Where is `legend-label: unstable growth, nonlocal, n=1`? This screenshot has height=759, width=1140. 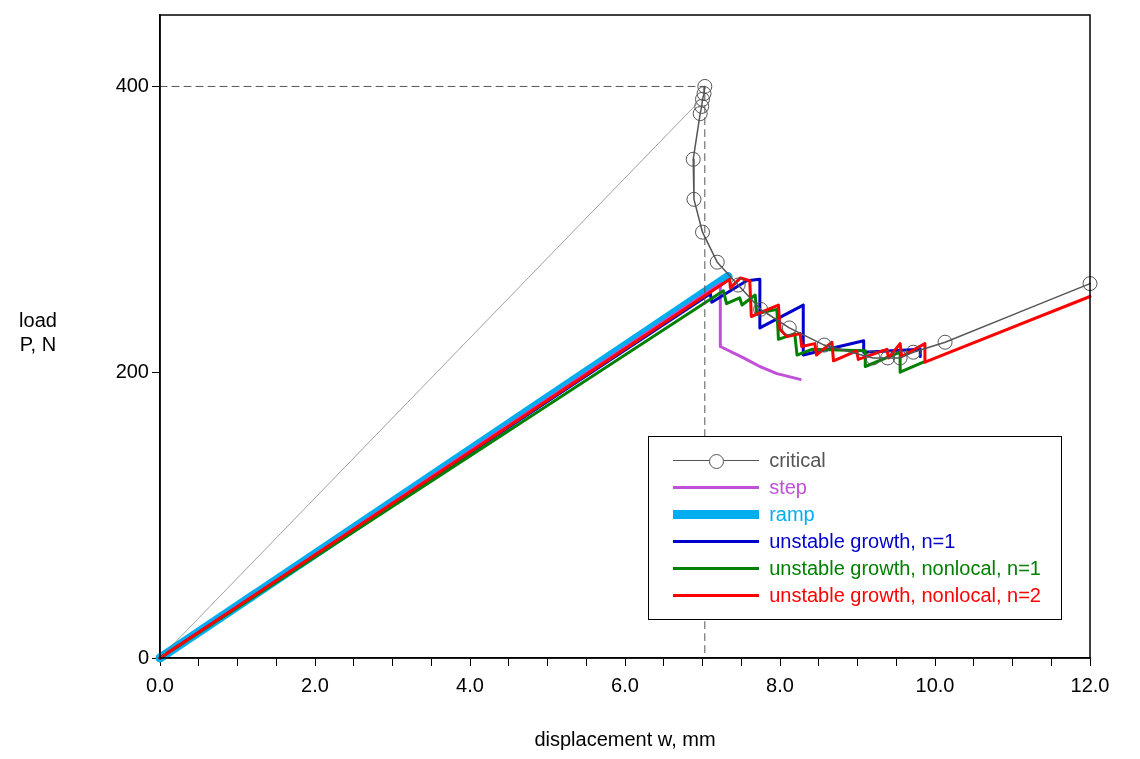 legend-label: unstable growth, nonlocal, n=1 is located at coordinates (905, 568).